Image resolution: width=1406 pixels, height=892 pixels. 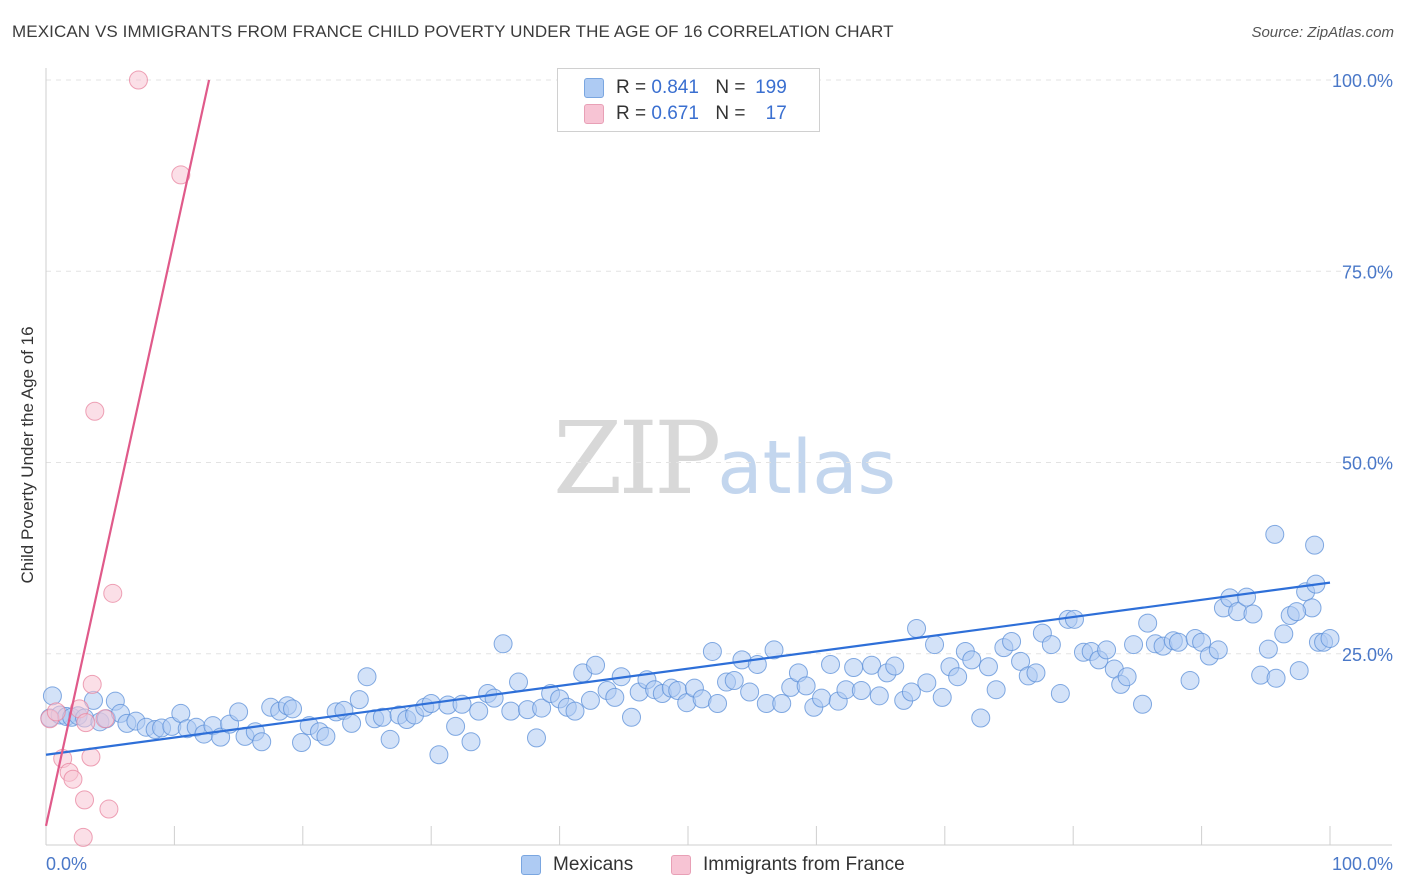 I want to click on bottom-legend-france: Immigrants from France, so click(x=788, y=865).